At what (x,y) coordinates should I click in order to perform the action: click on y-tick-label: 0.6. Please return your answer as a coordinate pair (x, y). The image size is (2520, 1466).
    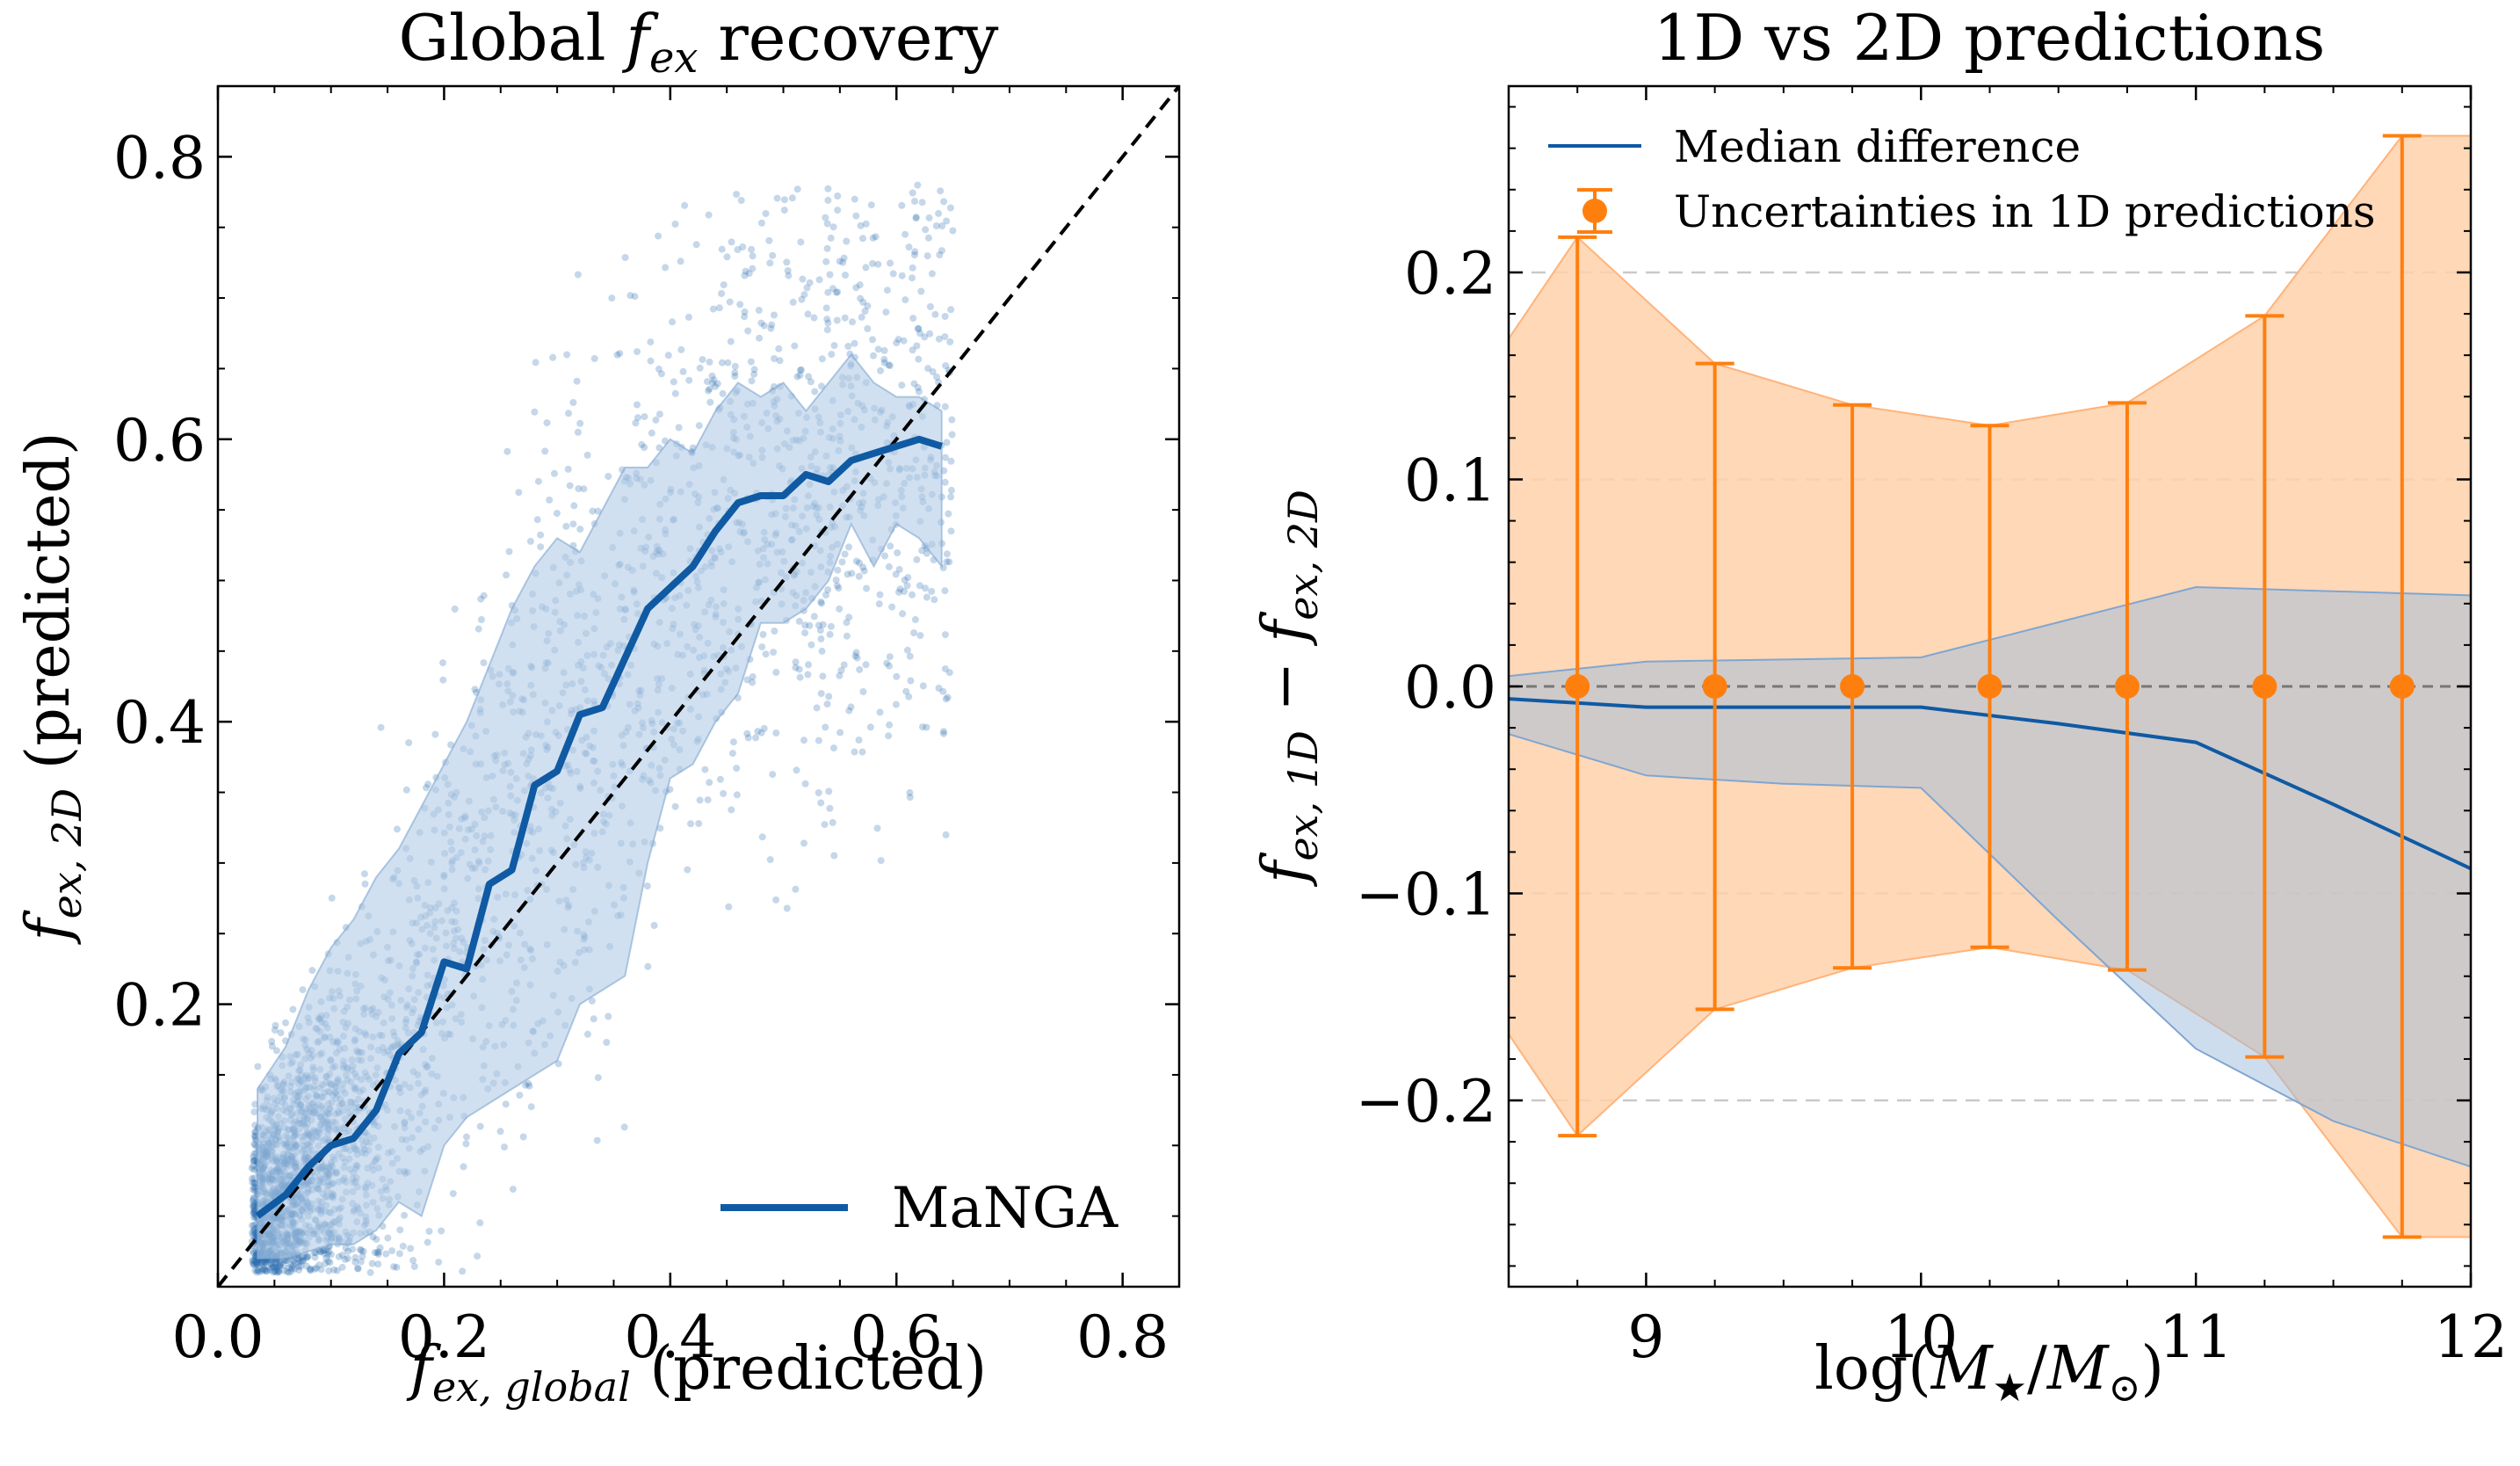
    Looking at the image, I should click on (159, 441).